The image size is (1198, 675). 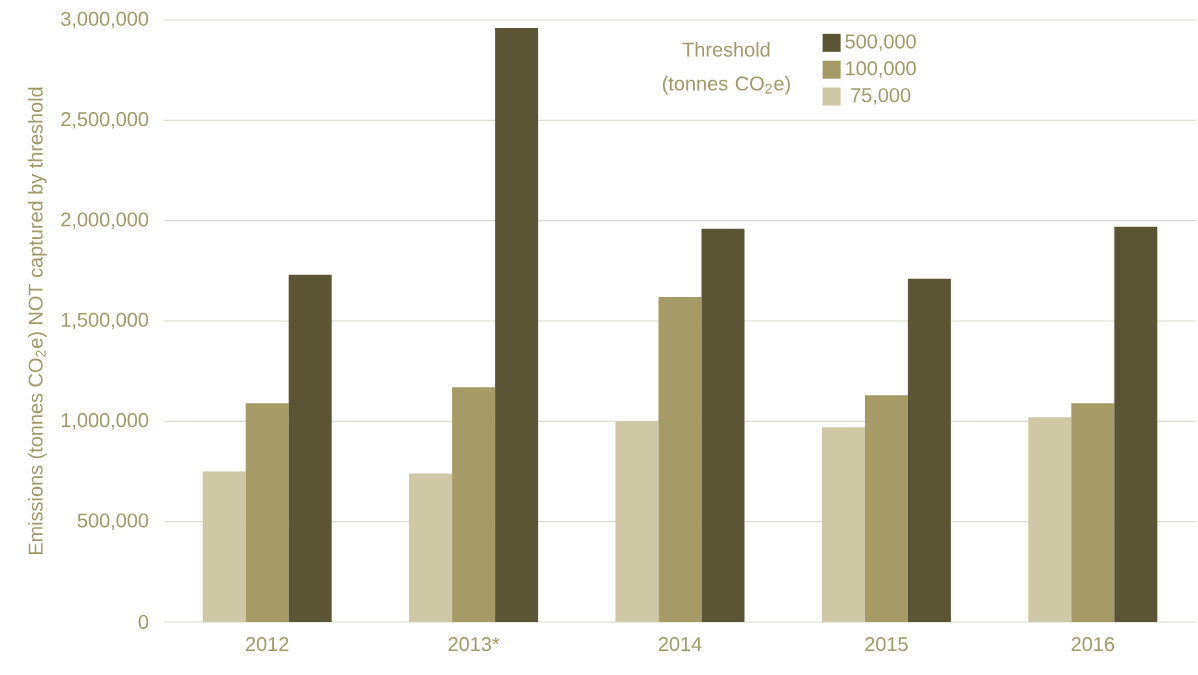 I want to click on y-tick-label: 1,500,000, so click(x=105, y=321).